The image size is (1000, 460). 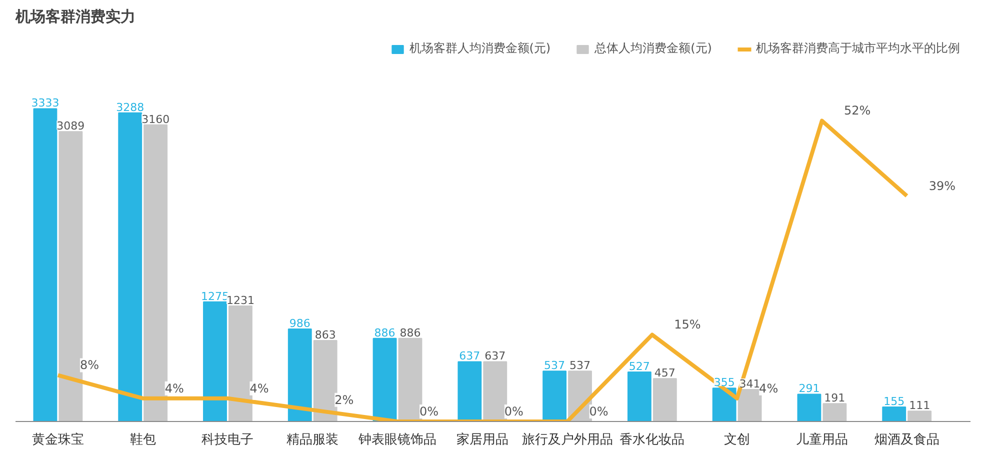 What do you see at coordinates (724, 383) in the screenshot?
I see `data-label: 355` at bounding box center [724, 383].